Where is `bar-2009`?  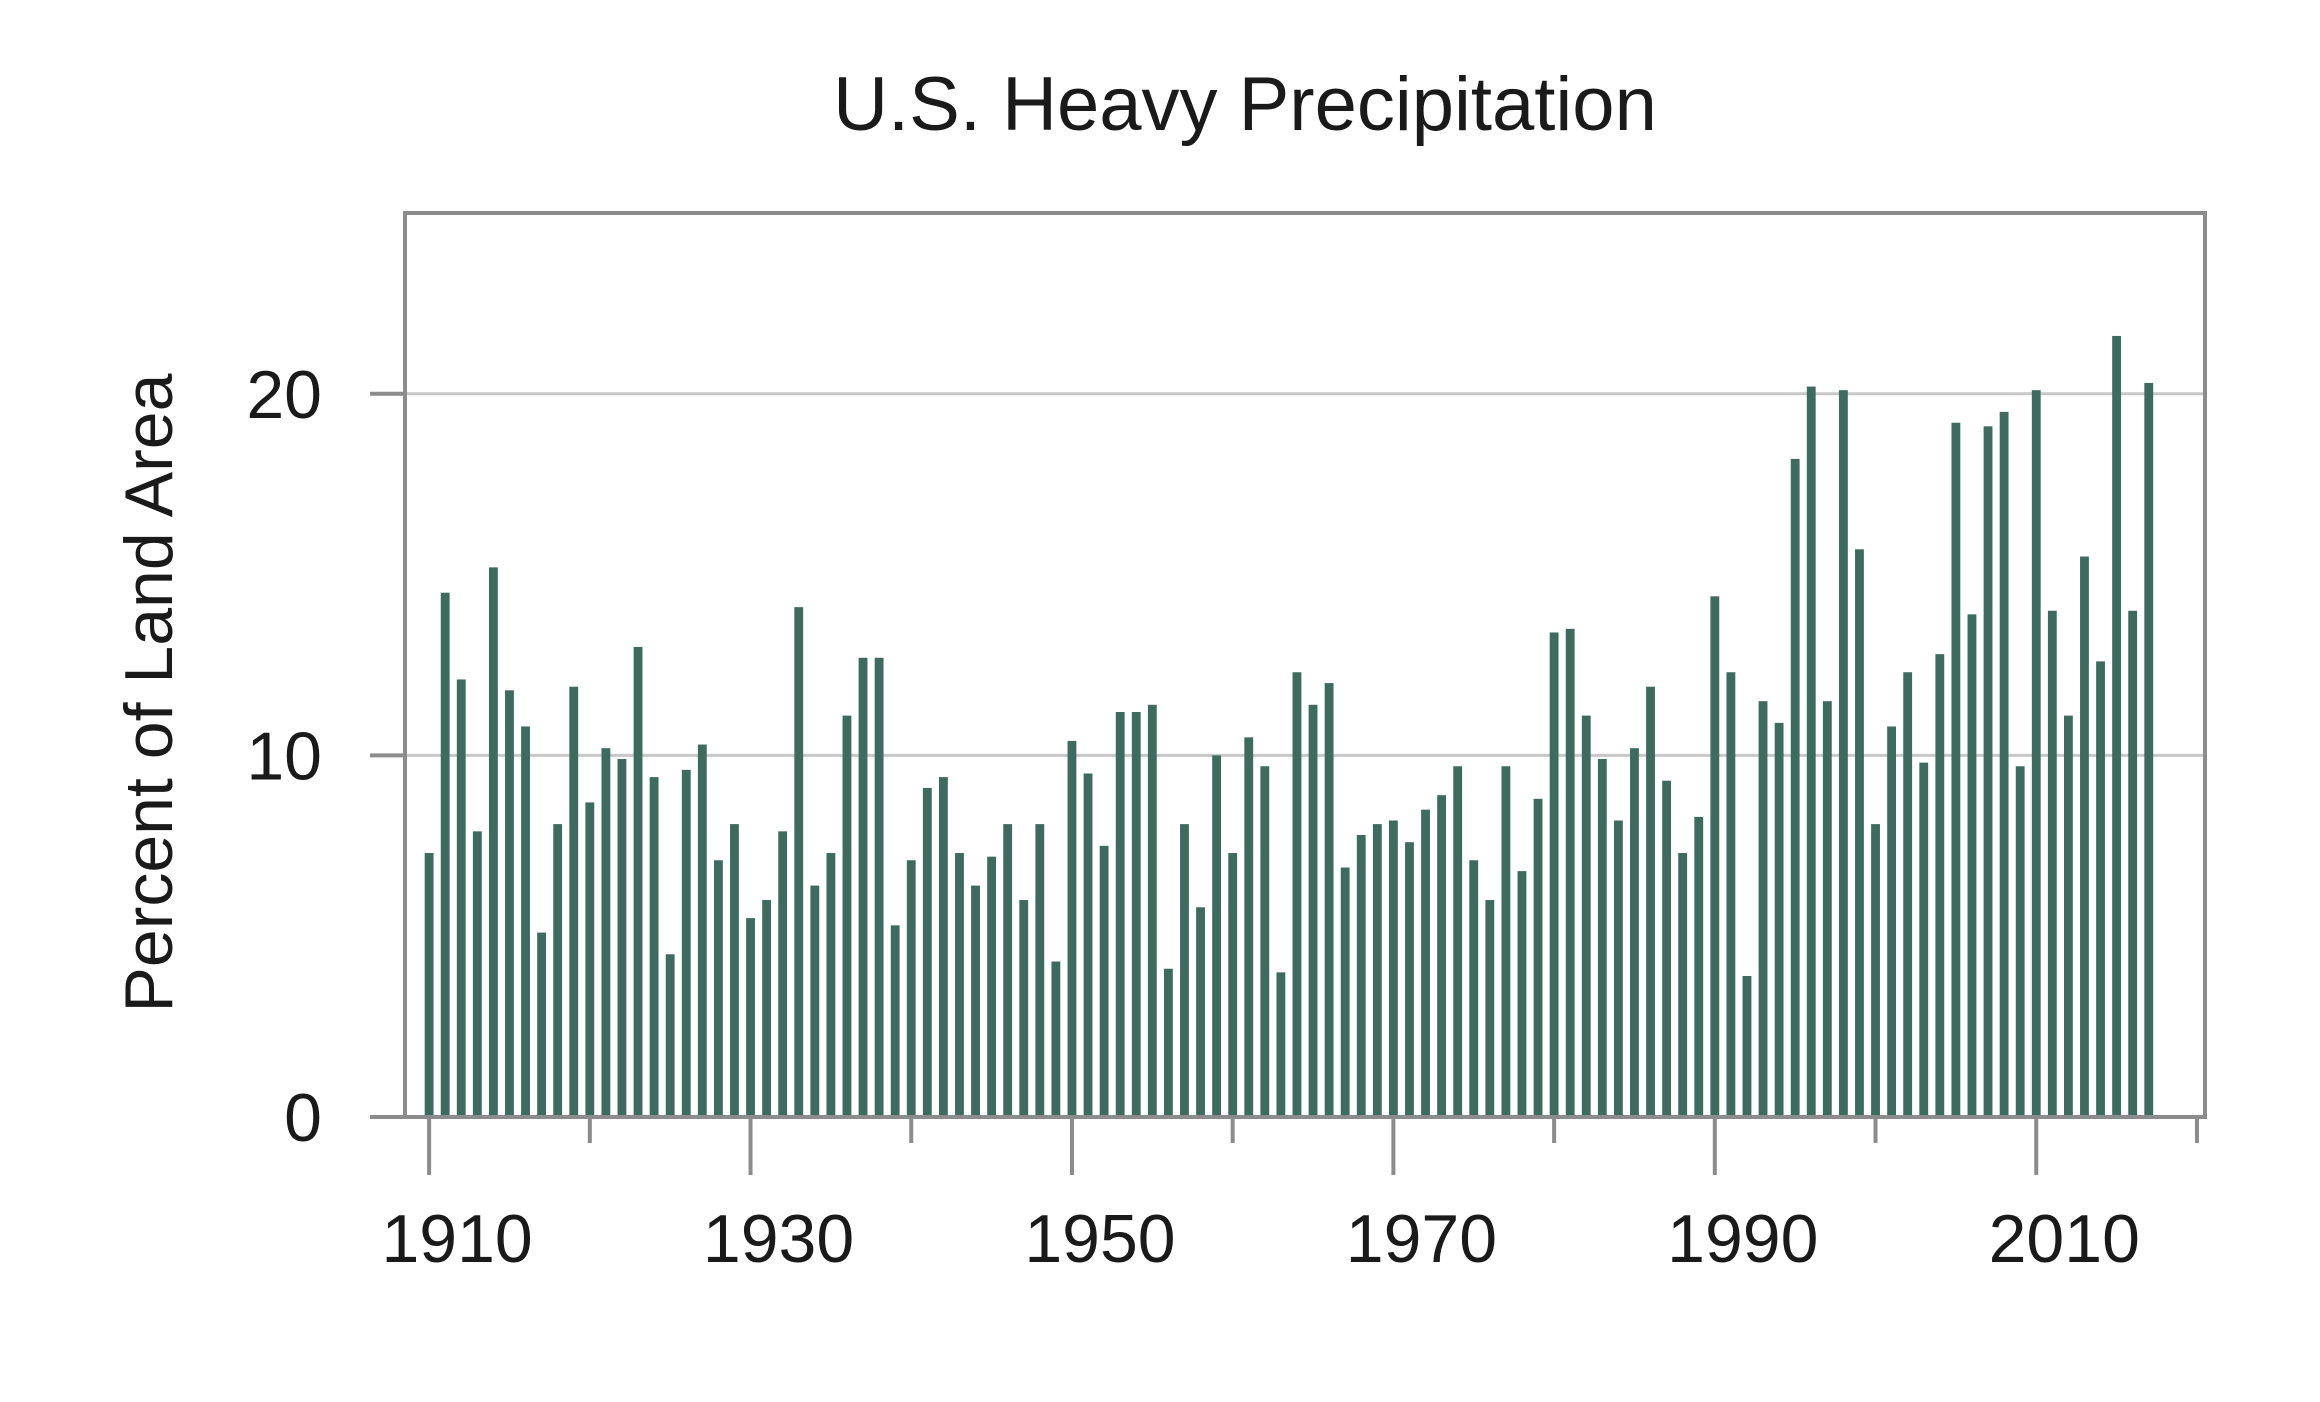 bar-2009 is located at coordinates (2020, 941).